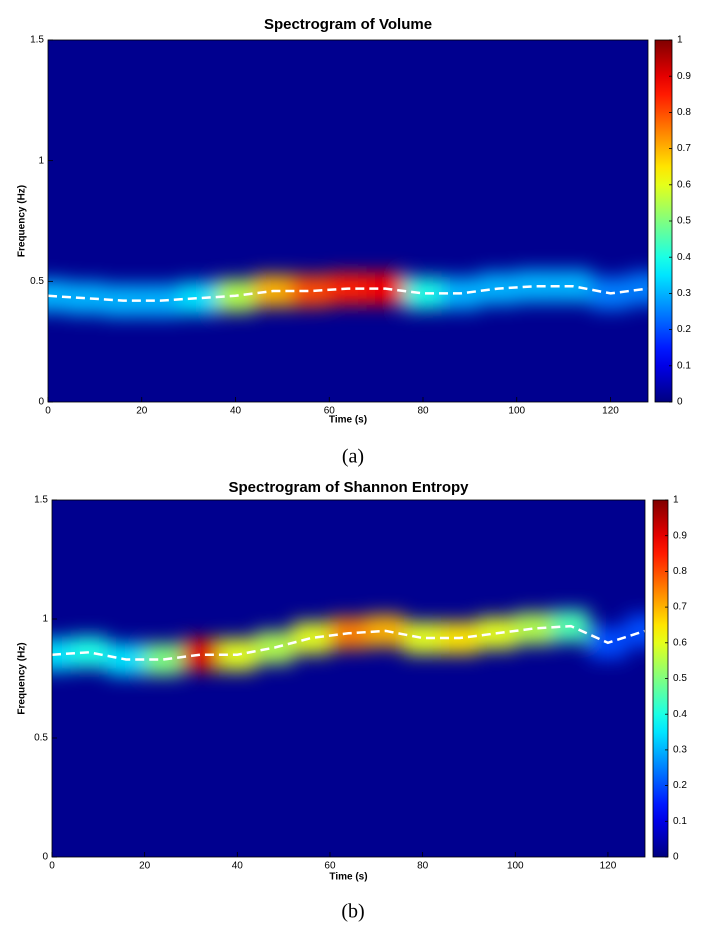 The width and height of the screenshot is (706, 943). I want to click on caption: (b), so click(352, 912).